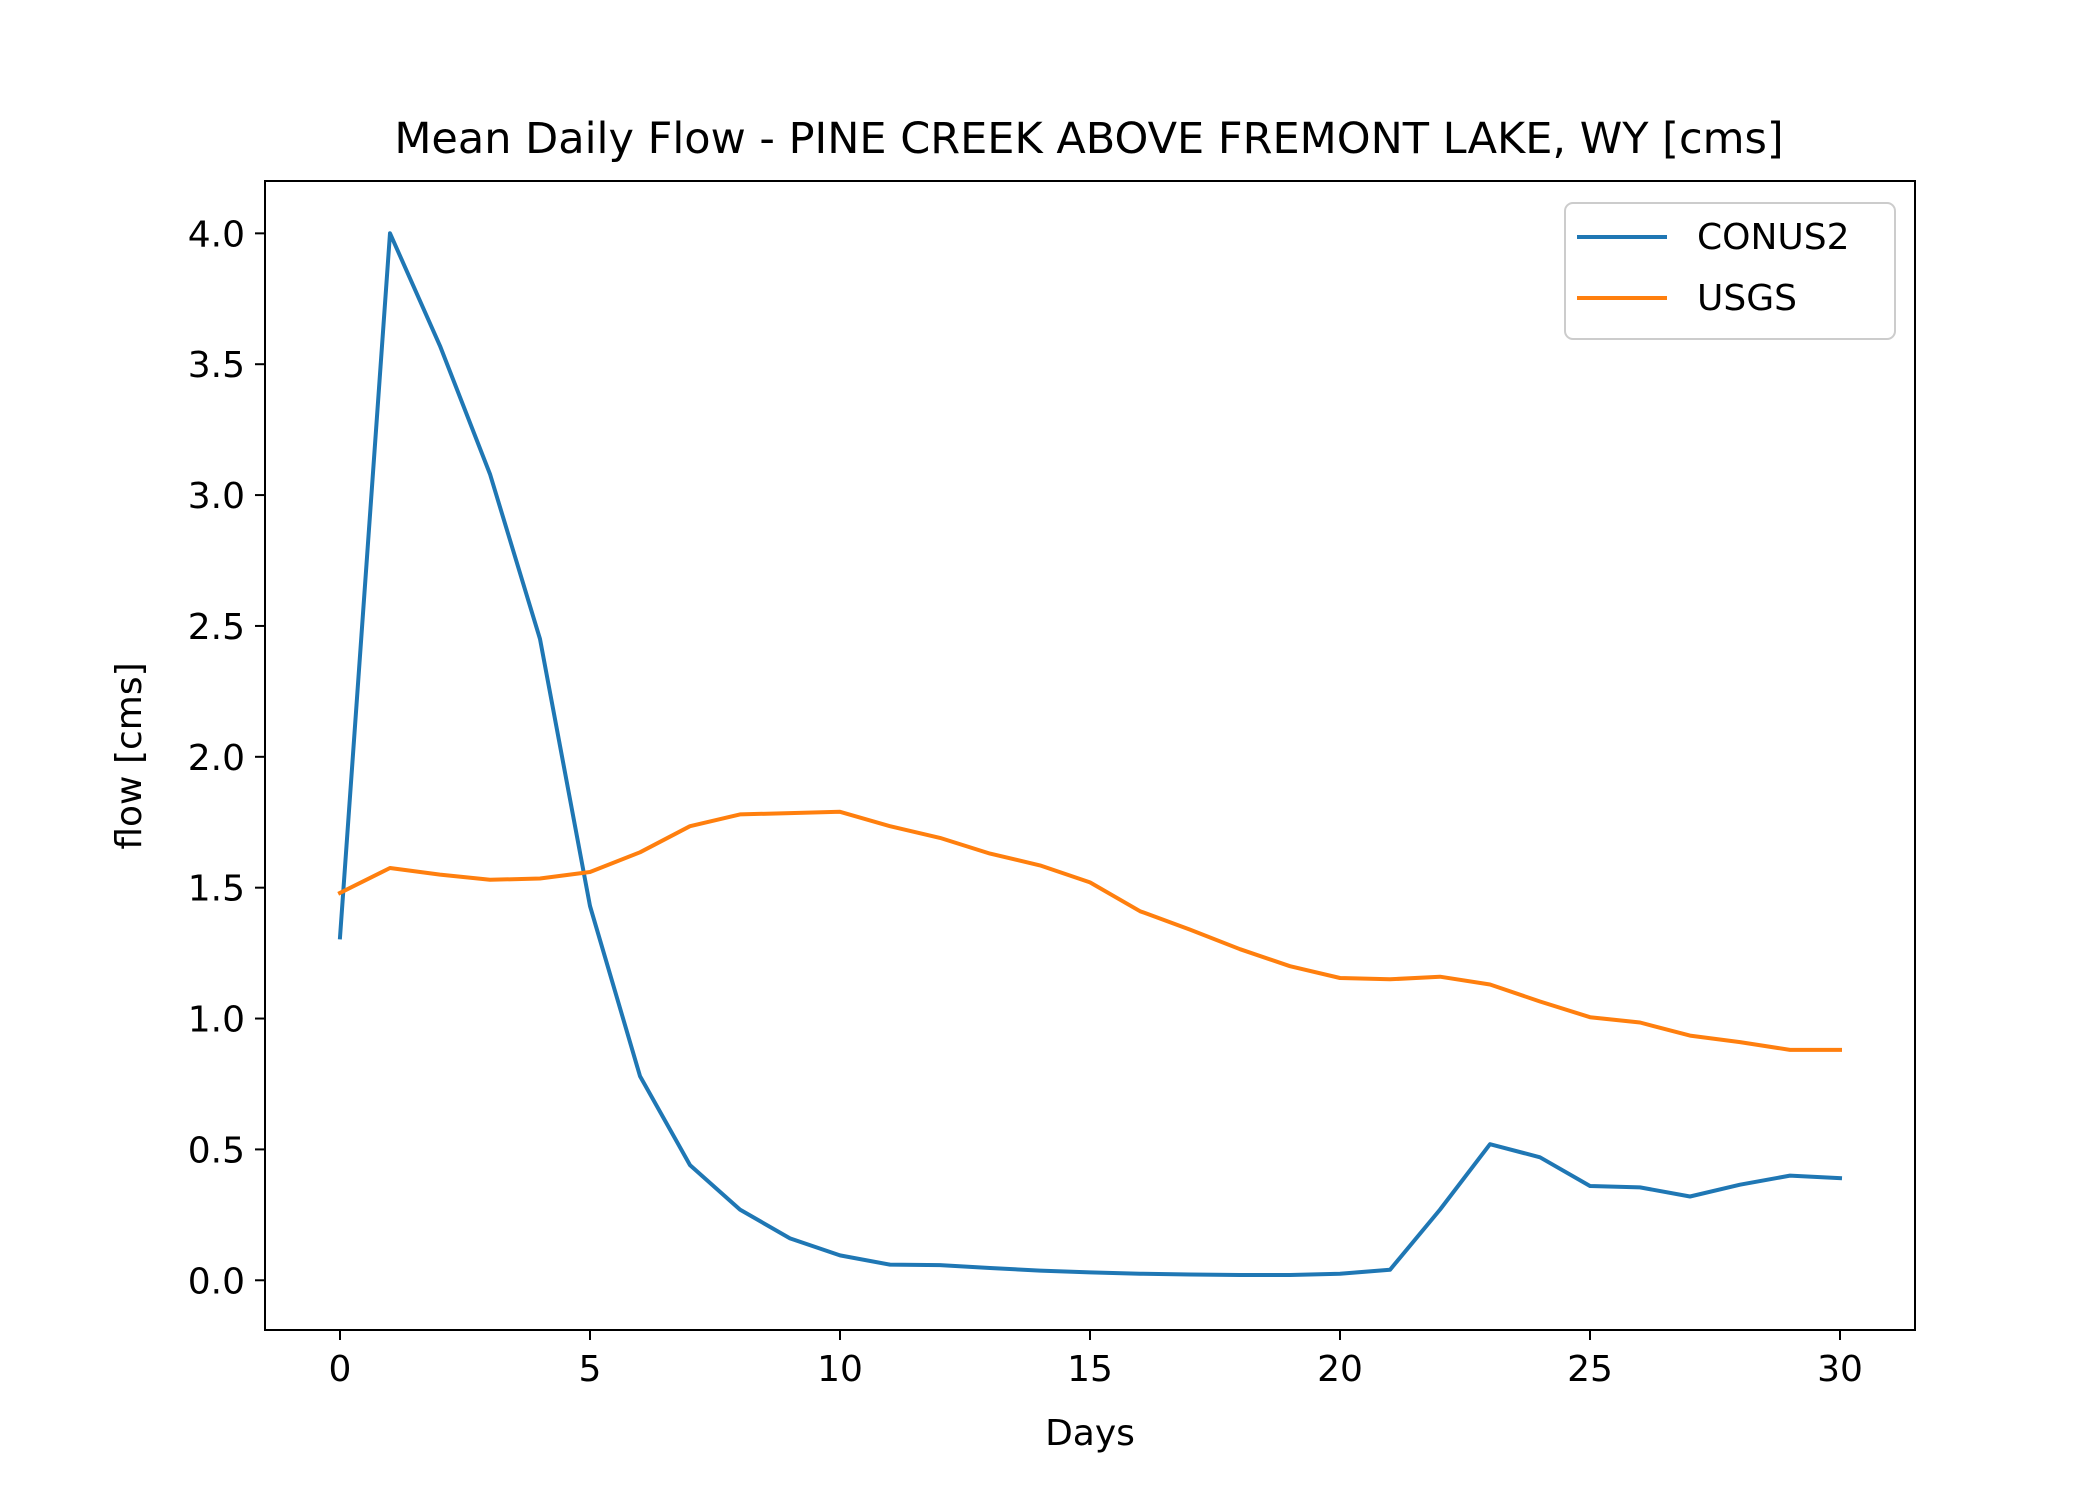 The height and width of the screenshot is (1500, 2100). I want to click on x-tick-label: 25, so click(1590, 1369).